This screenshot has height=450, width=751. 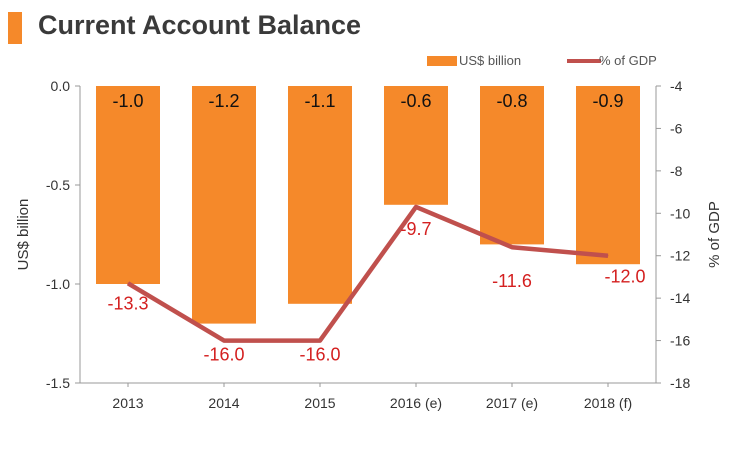 What do you see at coordinates (442, 61) in the screenshot?
I see `legend-bar-swatch` at bounding box center [442, 61].